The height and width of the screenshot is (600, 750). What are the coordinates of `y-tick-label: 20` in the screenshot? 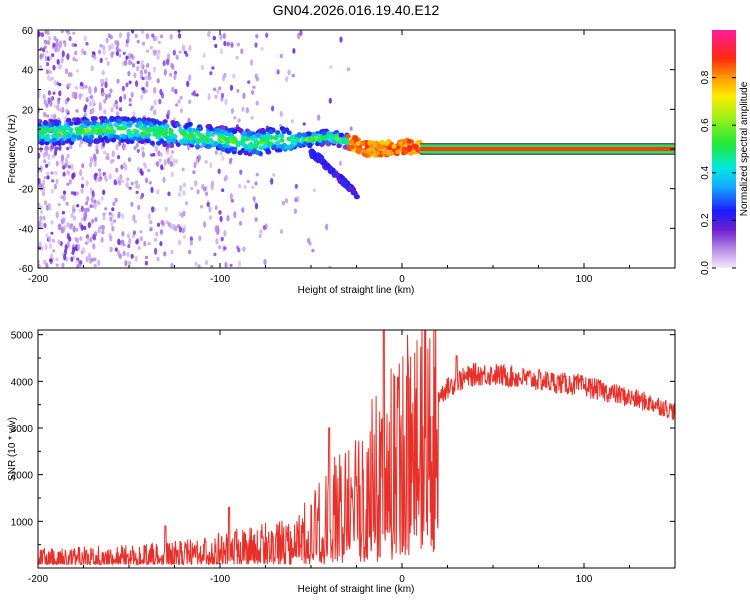 It's located at (28, 110).